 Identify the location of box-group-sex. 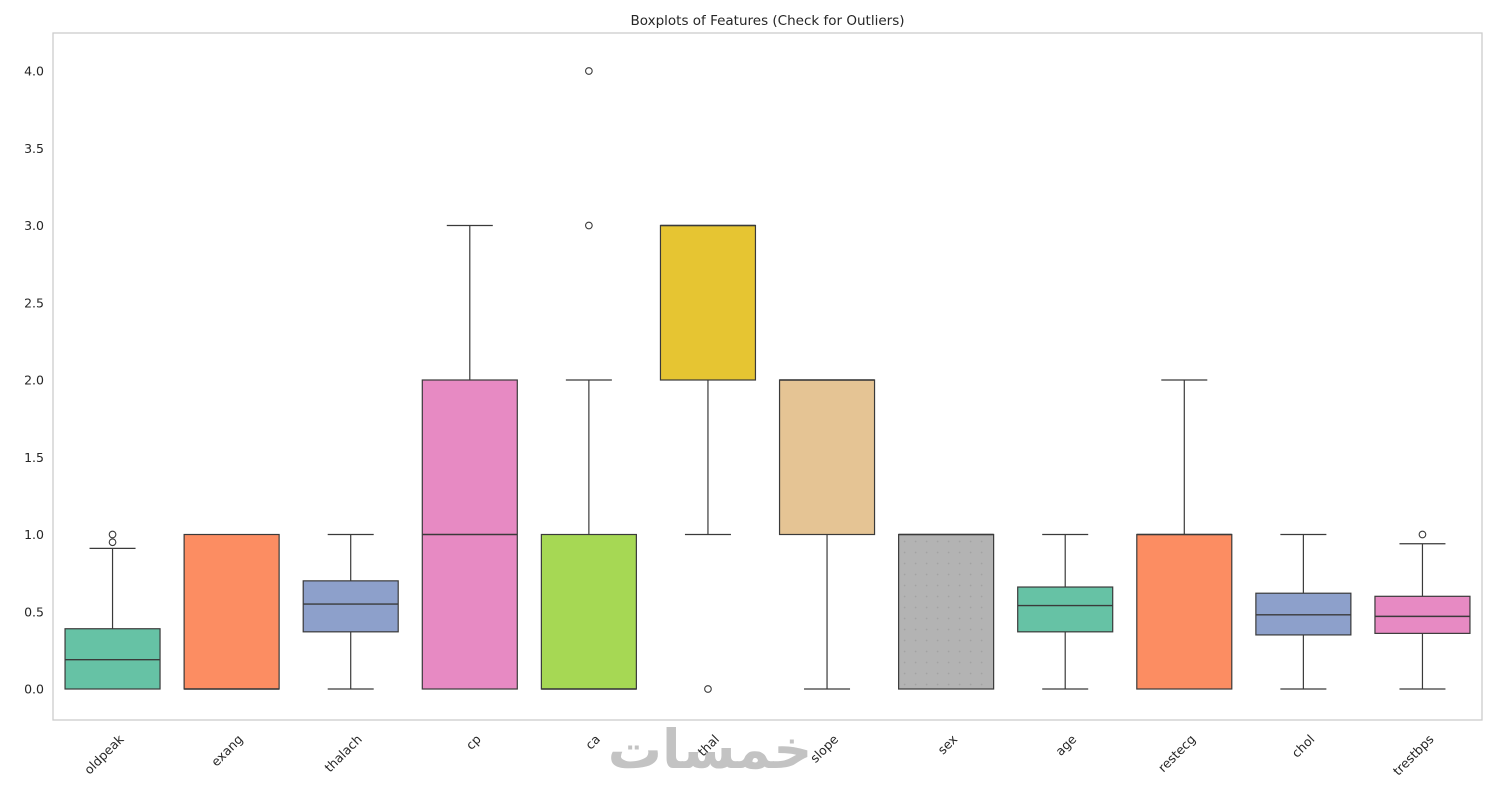
(946, 611).